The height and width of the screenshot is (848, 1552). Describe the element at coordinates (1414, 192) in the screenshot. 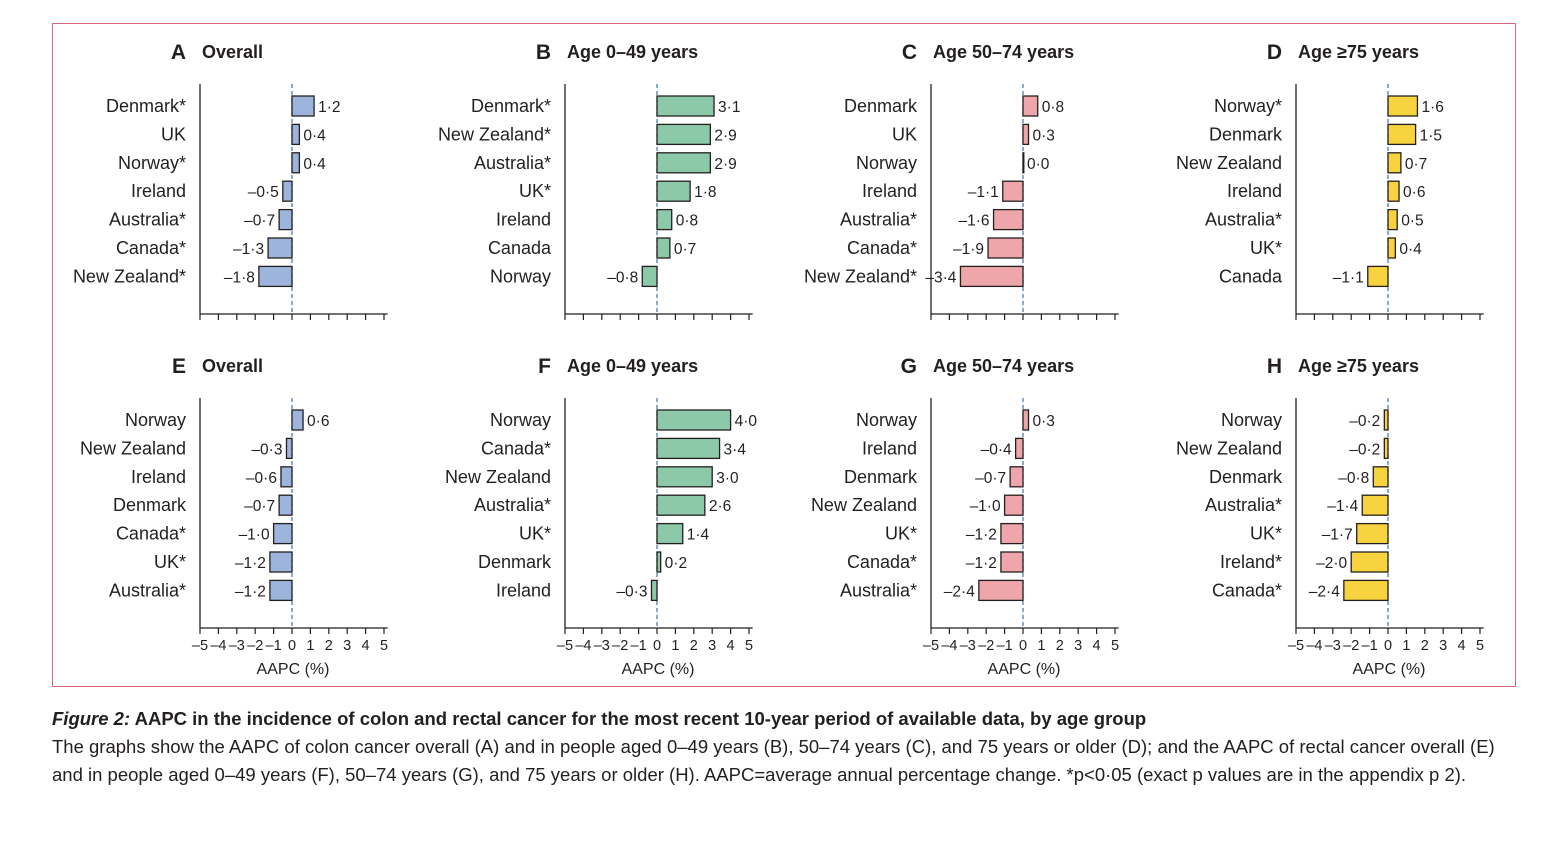

I see `value-label: 0·6` at that location.